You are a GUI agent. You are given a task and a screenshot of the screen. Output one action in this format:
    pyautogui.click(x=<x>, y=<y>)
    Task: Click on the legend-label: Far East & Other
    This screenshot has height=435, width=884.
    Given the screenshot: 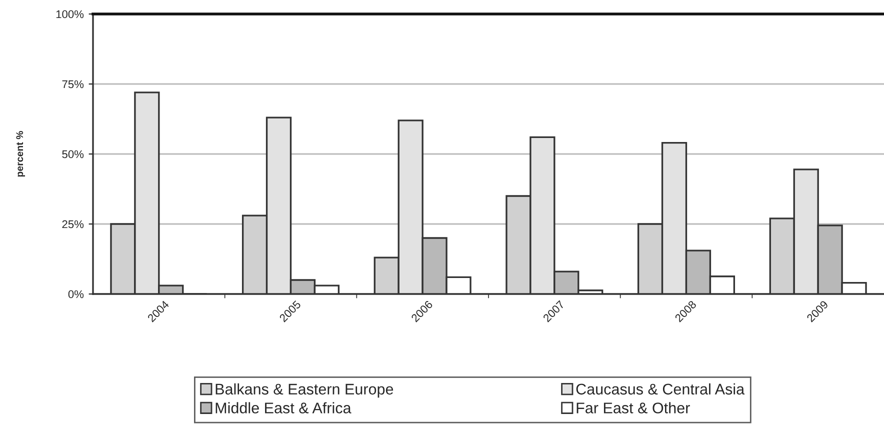 What is the action you would take?
    pyautogui.click(x=633, y=408)
    